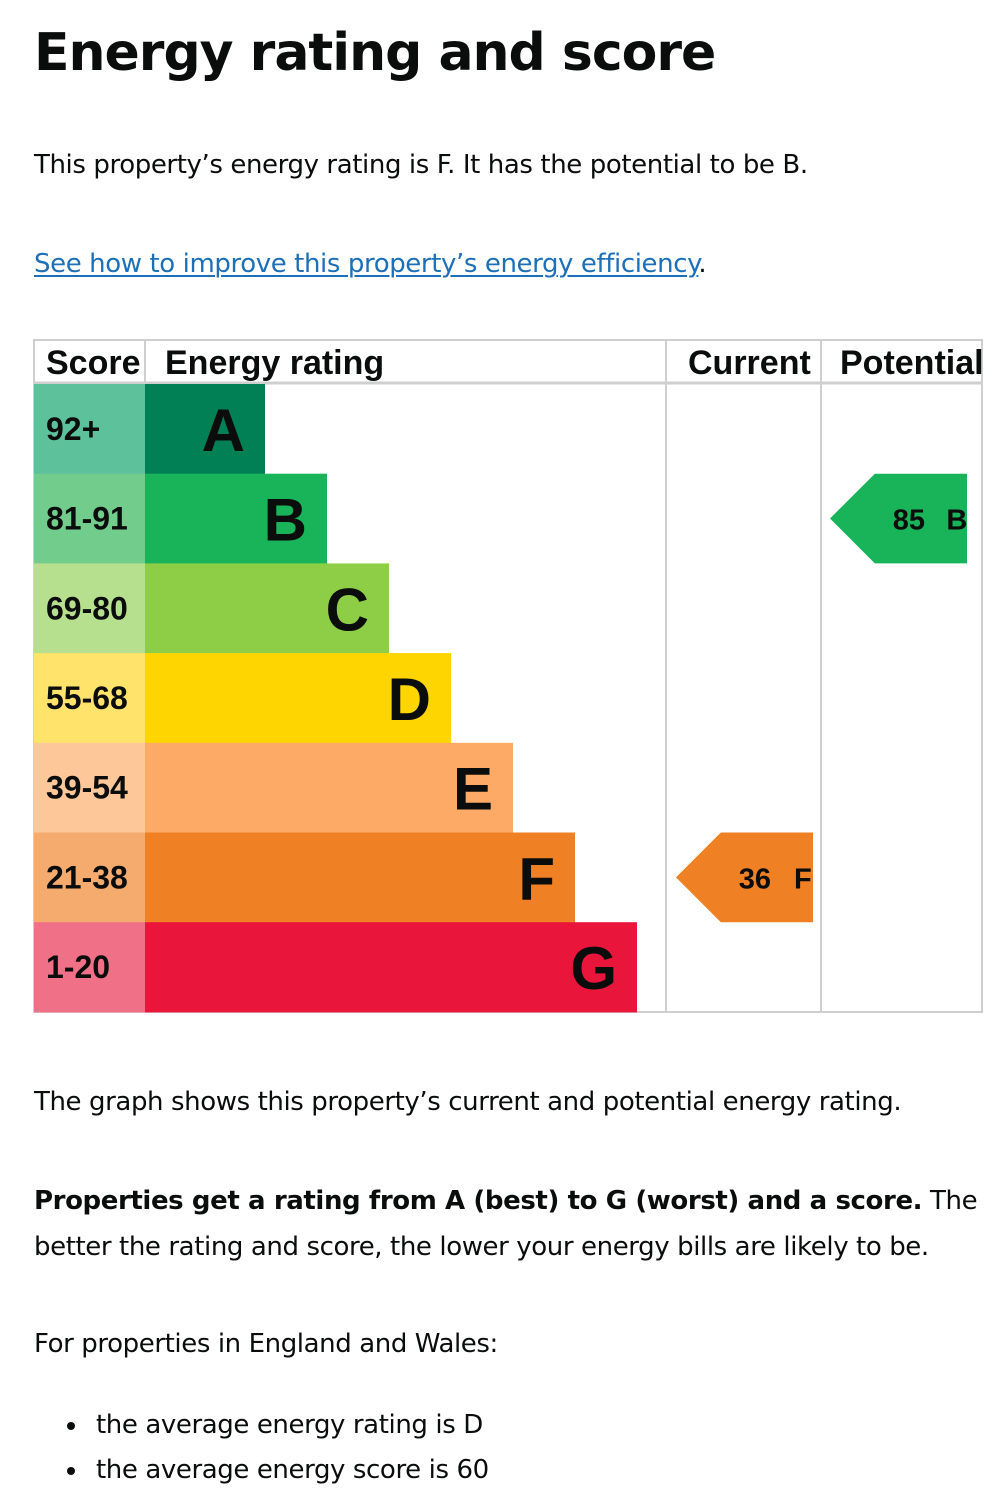 This screenshot has height=1500, width=1000. Describe the element at coordinates (87, 698) in the screenshot. I see `score-range-d: 55-68` at that location.